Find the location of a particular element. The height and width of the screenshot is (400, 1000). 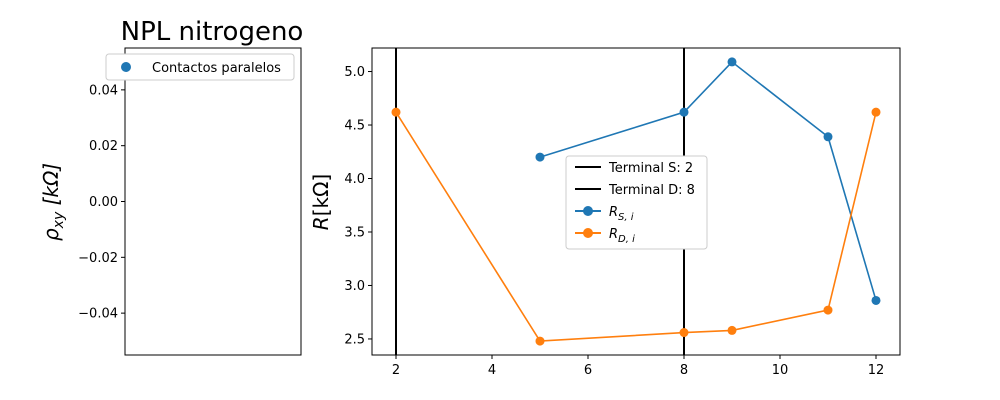

y-tick-label: 3.0 is located at coordinates (354, 286).